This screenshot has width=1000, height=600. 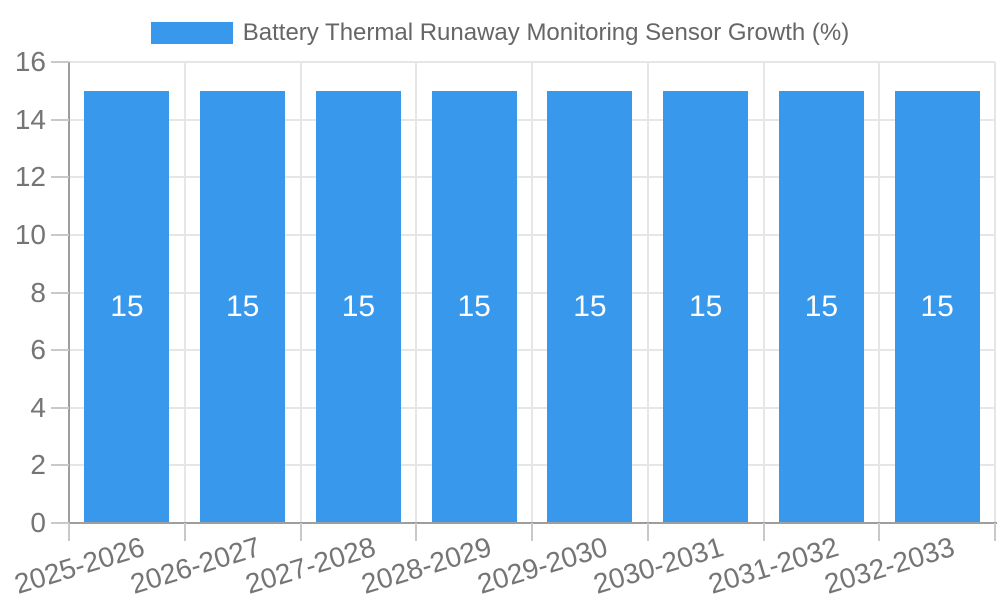 I want to click on x-axis-tick-label: 2027-2028, so click(x=311, y=565).